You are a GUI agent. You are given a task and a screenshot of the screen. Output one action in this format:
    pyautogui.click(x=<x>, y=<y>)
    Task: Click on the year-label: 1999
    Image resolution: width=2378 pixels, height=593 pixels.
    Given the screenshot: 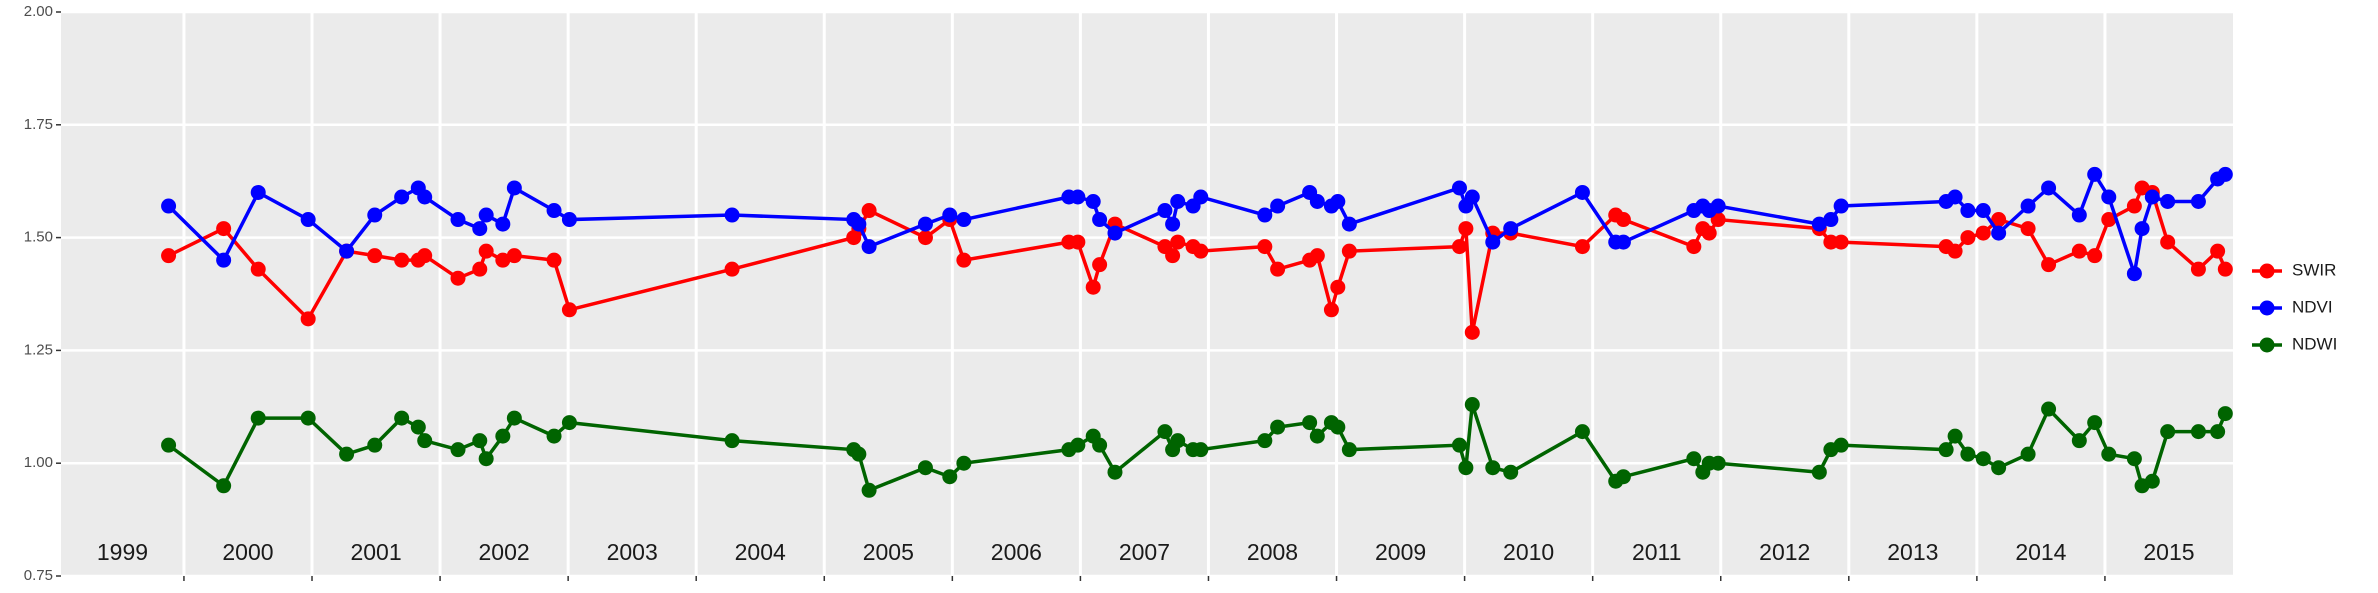 What is the action you would take?
    pyautogui.click(x=122, y=552)
    